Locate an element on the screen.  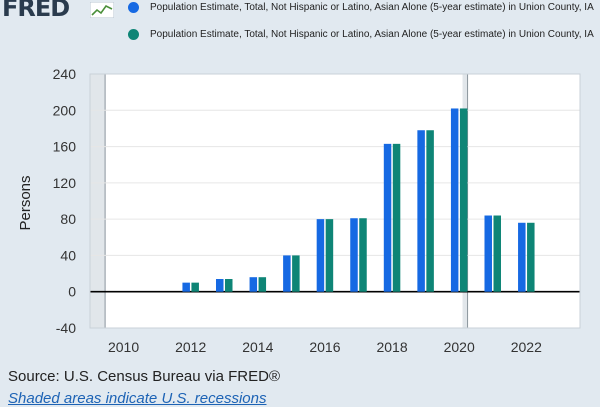
x-tick-label: 2010 is located at coordinates (123, 347).